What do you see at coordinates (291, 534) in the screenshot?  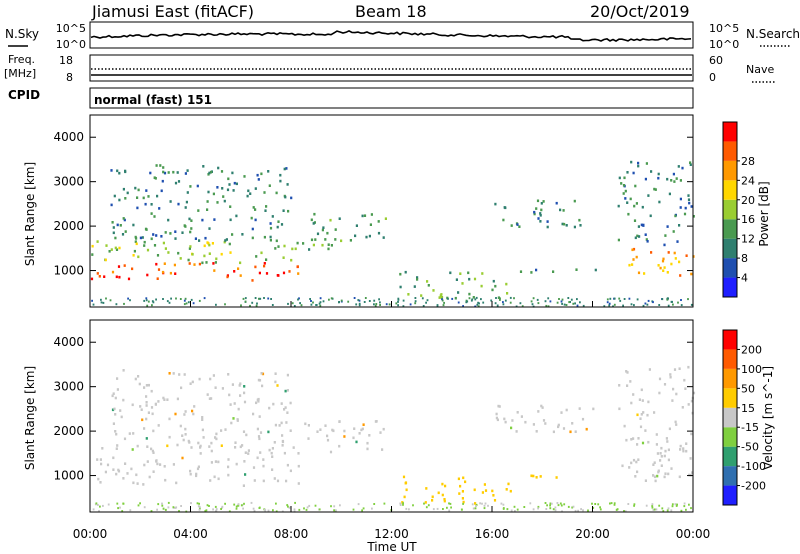 I see `x-tick-label: 08:00` at bounding box center [291, 534].